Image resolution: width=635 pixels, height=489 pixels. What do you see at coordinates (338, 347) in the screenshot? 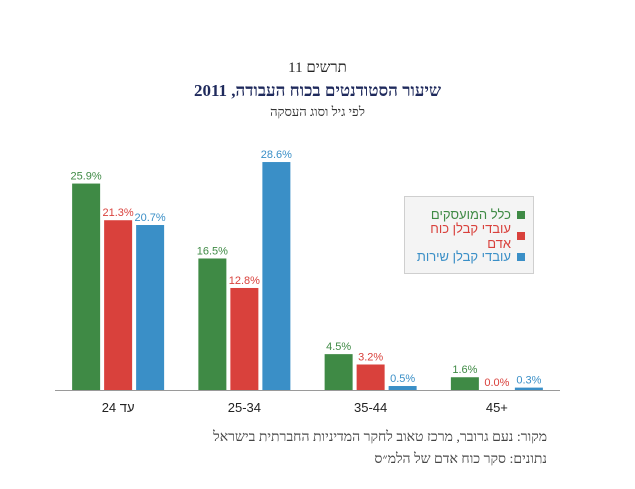
I see `data-label: 4.5%` at bounding box center [338, 347].